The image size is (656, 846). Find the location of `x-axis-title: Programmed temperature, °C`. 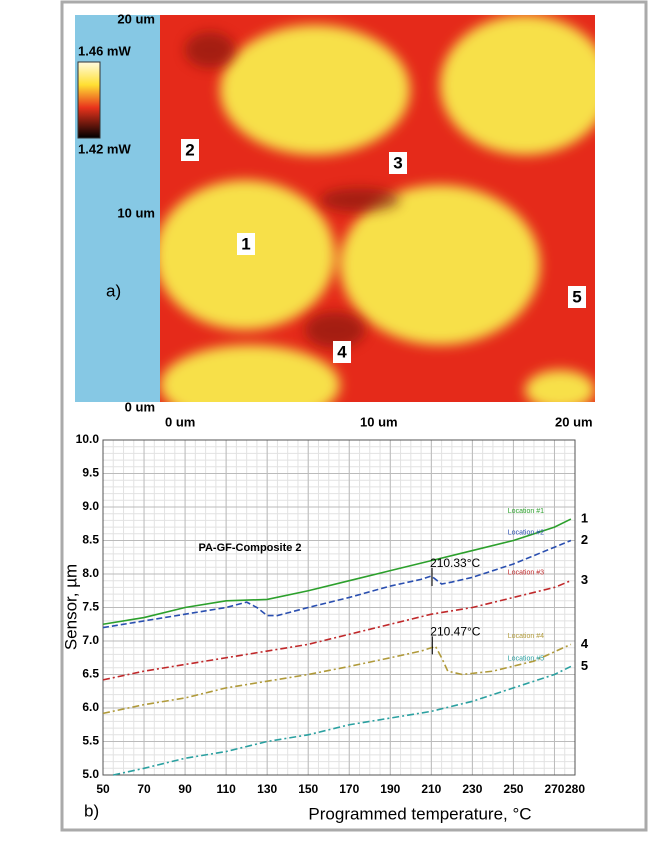

x-axis-title: Programmed temperature, °C is located at coordinates (419, 813).